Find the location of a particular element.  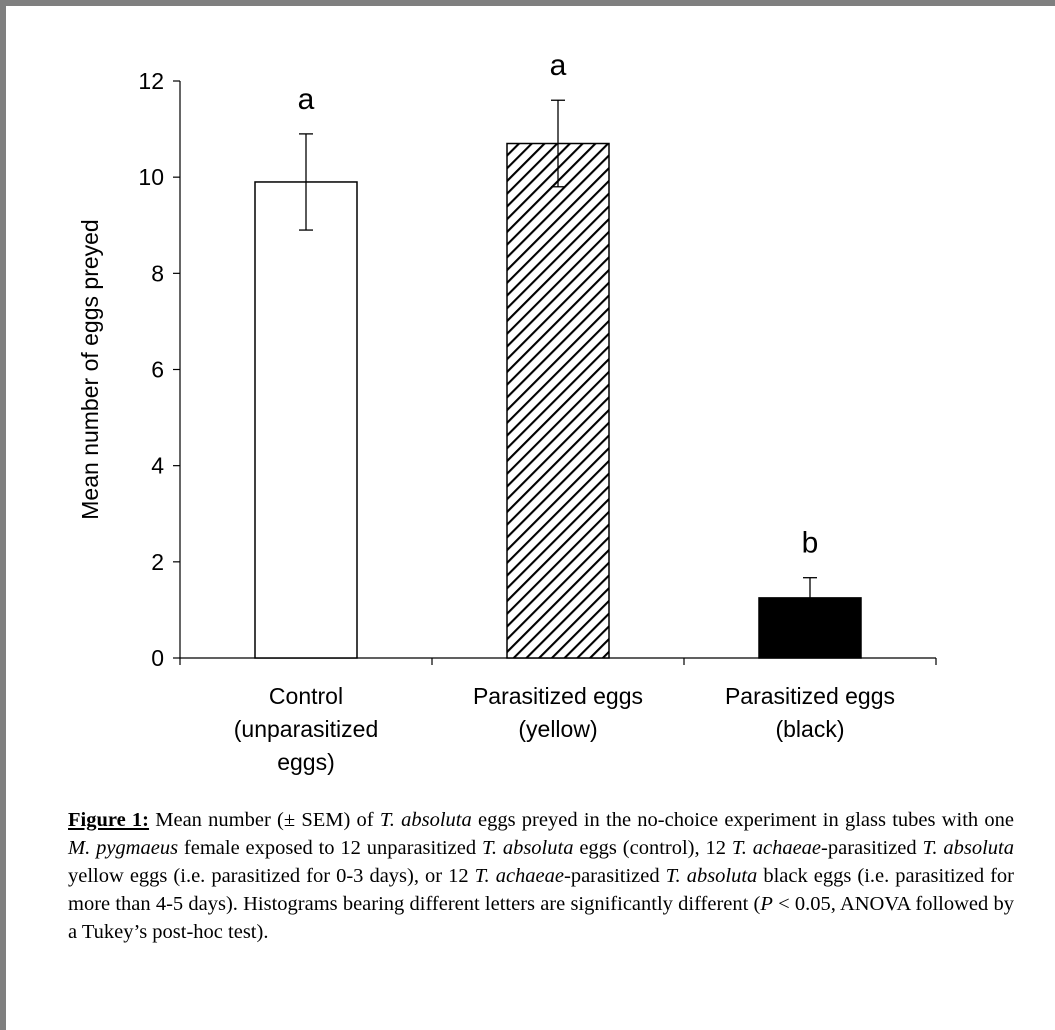

y-tick-label: 12 is located at coordinates (151, 81).